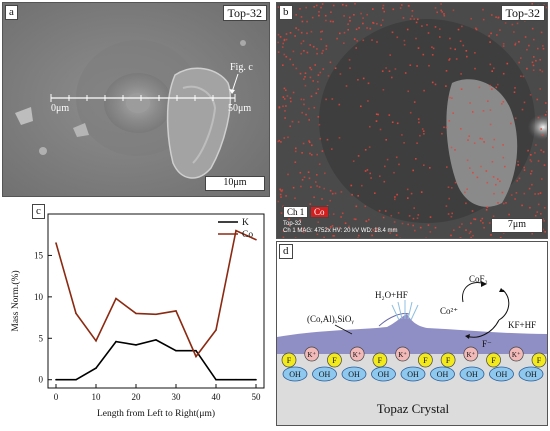 This screenshot has height=431, width=550. Describe the element at coordinates (41, 380) in the screenshot. I see `y-tick-label: 0` at that location.